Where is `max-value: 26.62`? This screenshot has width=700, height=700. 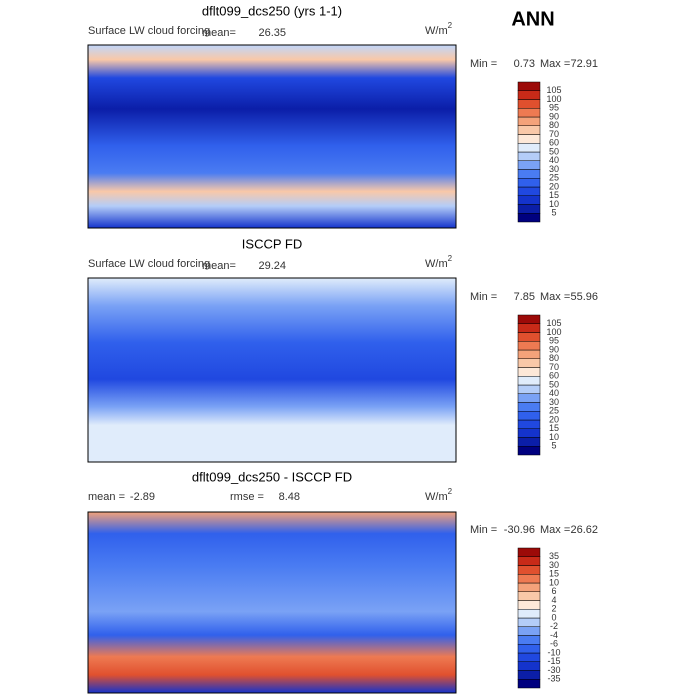
max-value: 26.62 is located at coordinates (584, 530).